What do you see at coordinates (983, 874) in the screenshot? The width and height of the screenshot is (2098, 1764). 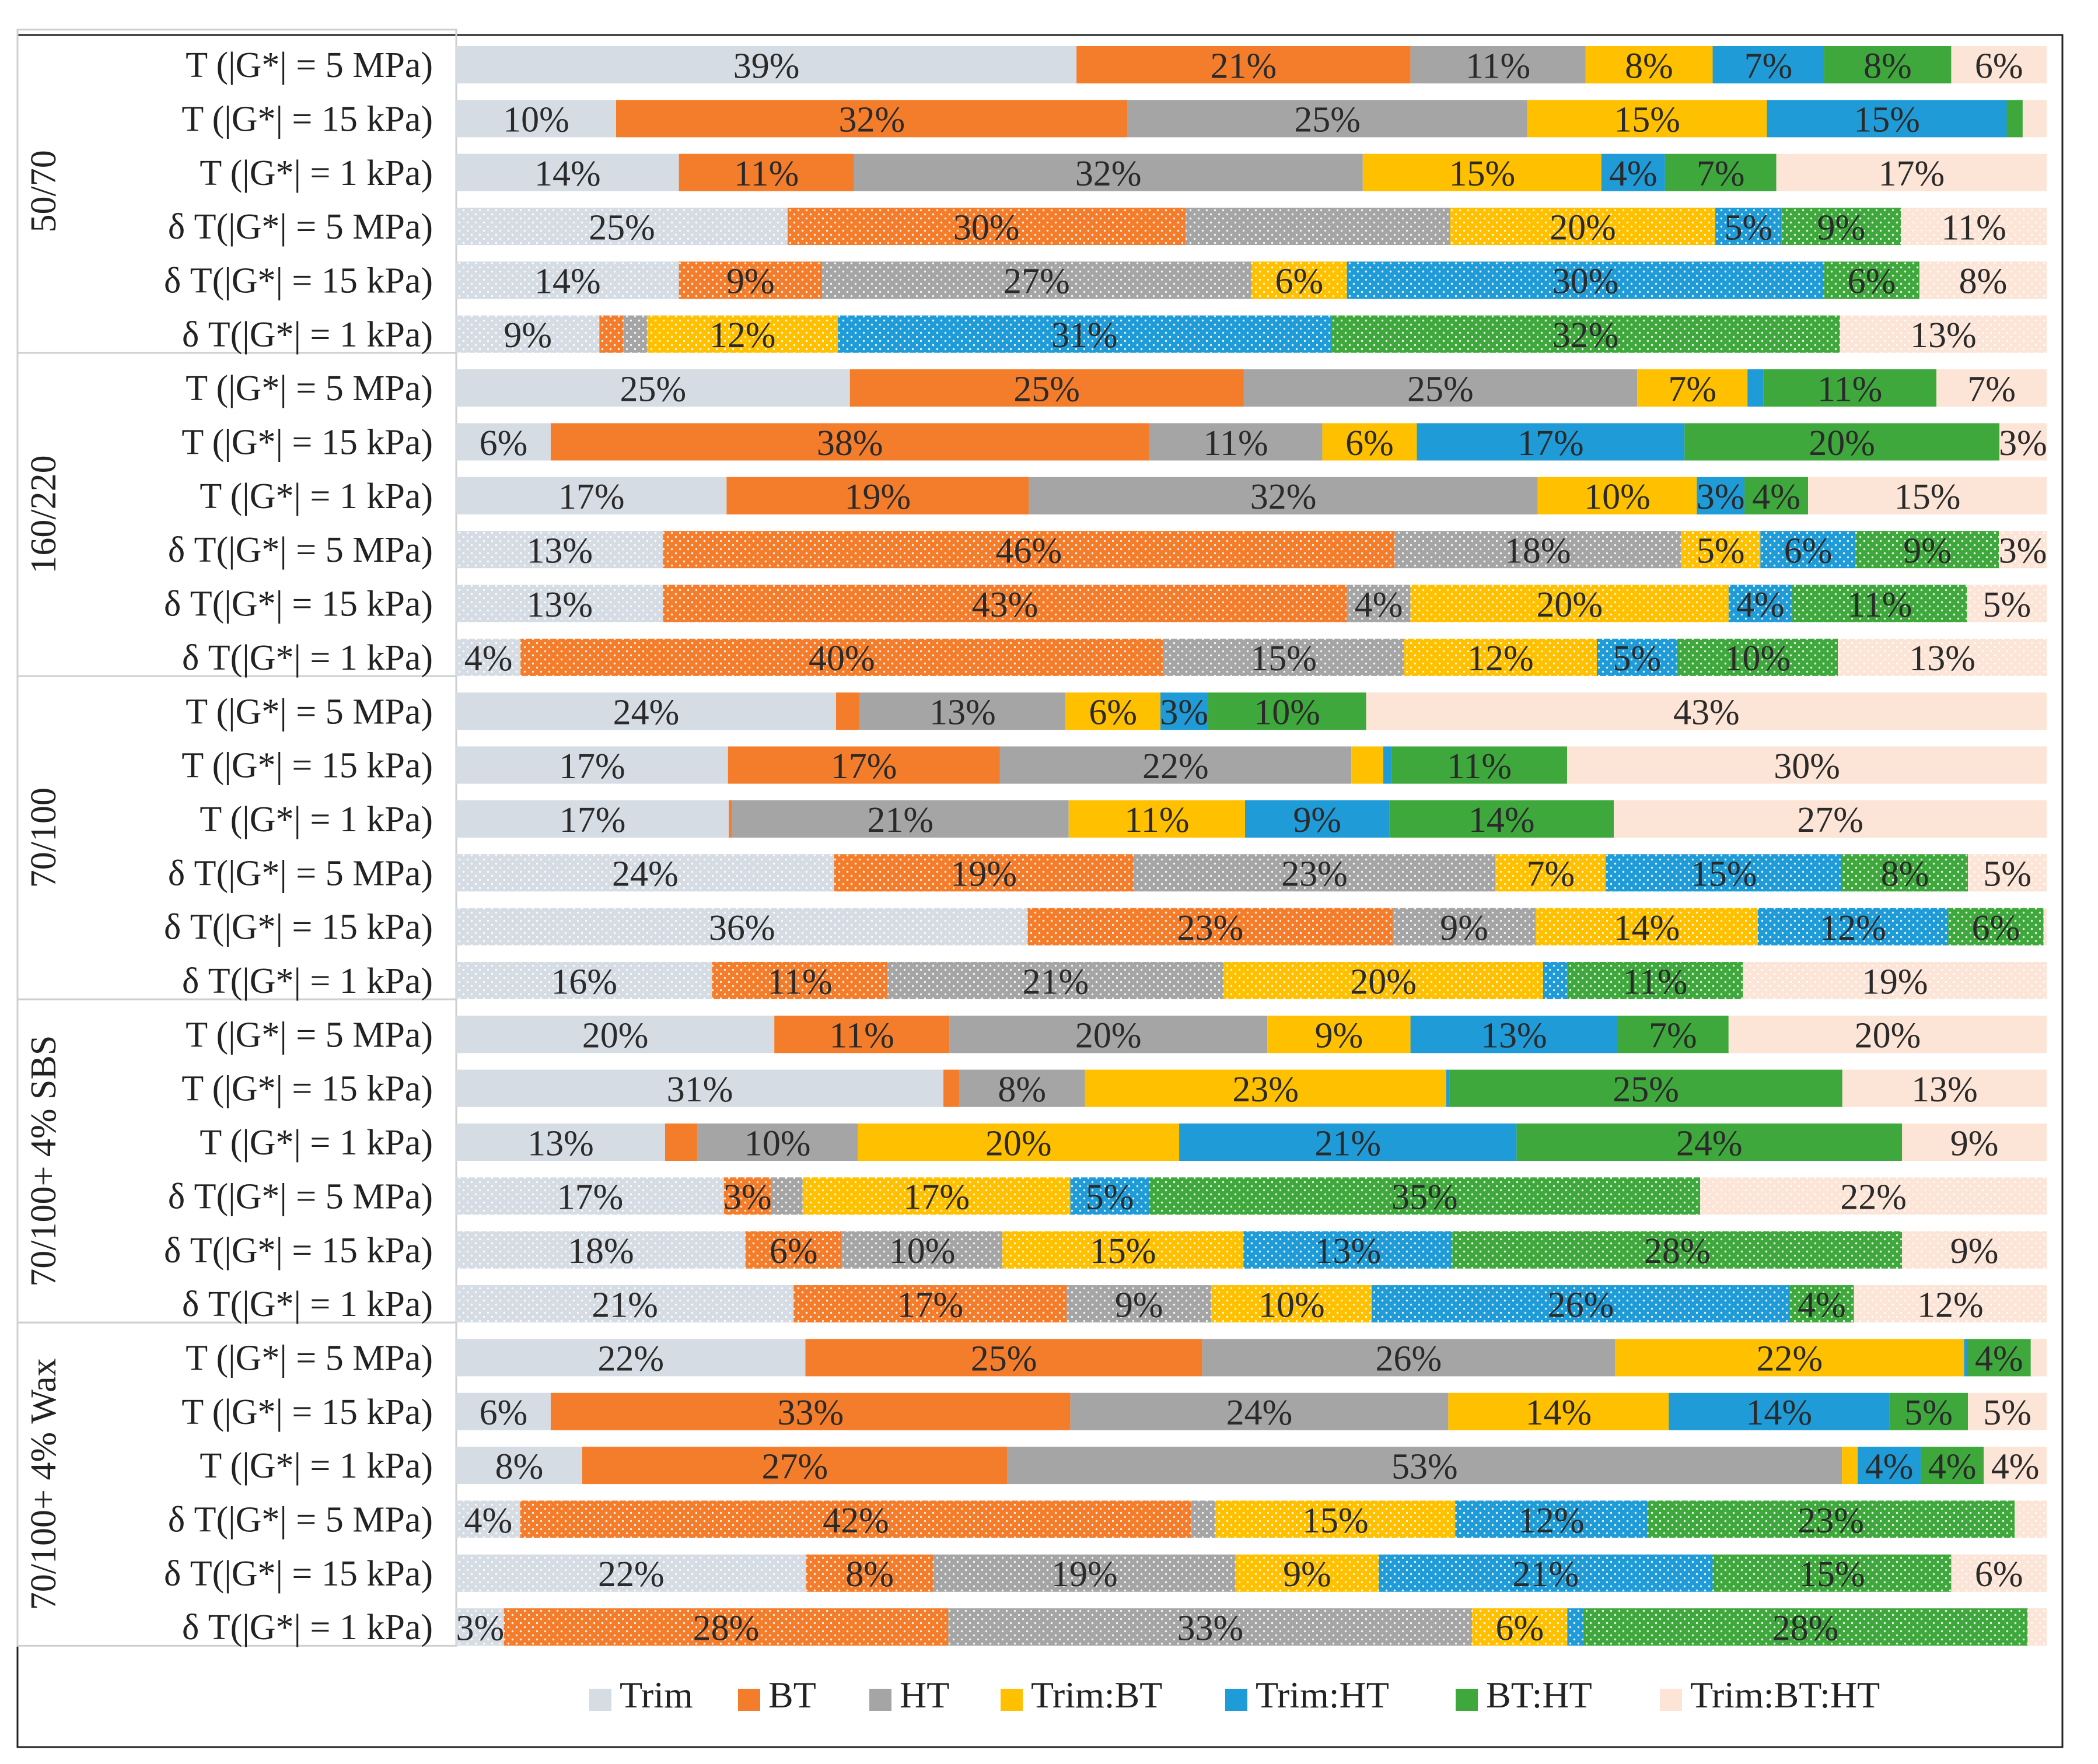 I see `data-label-bt-70-100-3: 19%` at bounding box center [983, 874].